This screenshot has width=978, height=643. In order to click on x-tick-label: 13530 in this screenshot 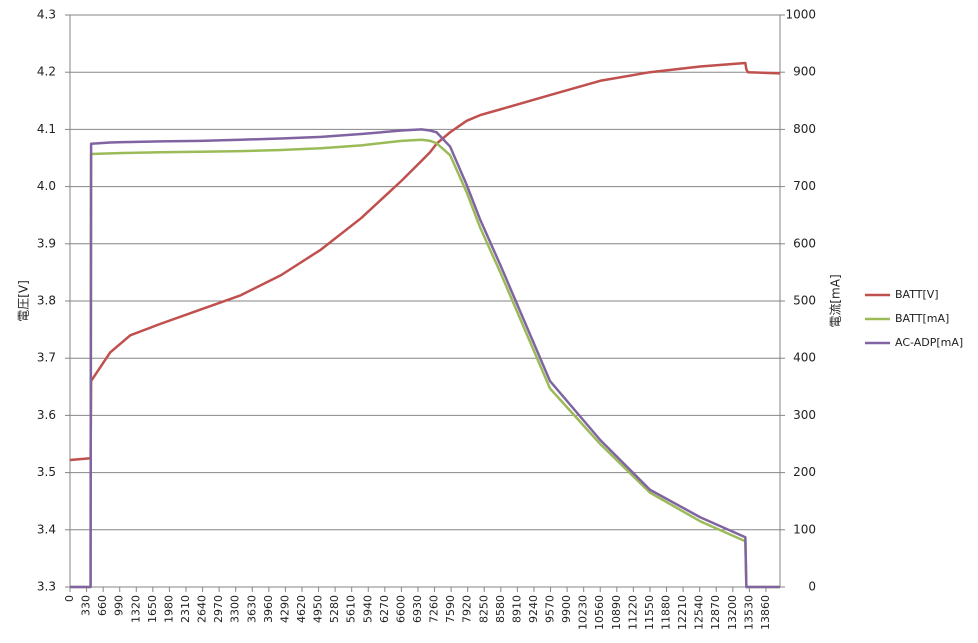, I will do `click(748, 612)`.